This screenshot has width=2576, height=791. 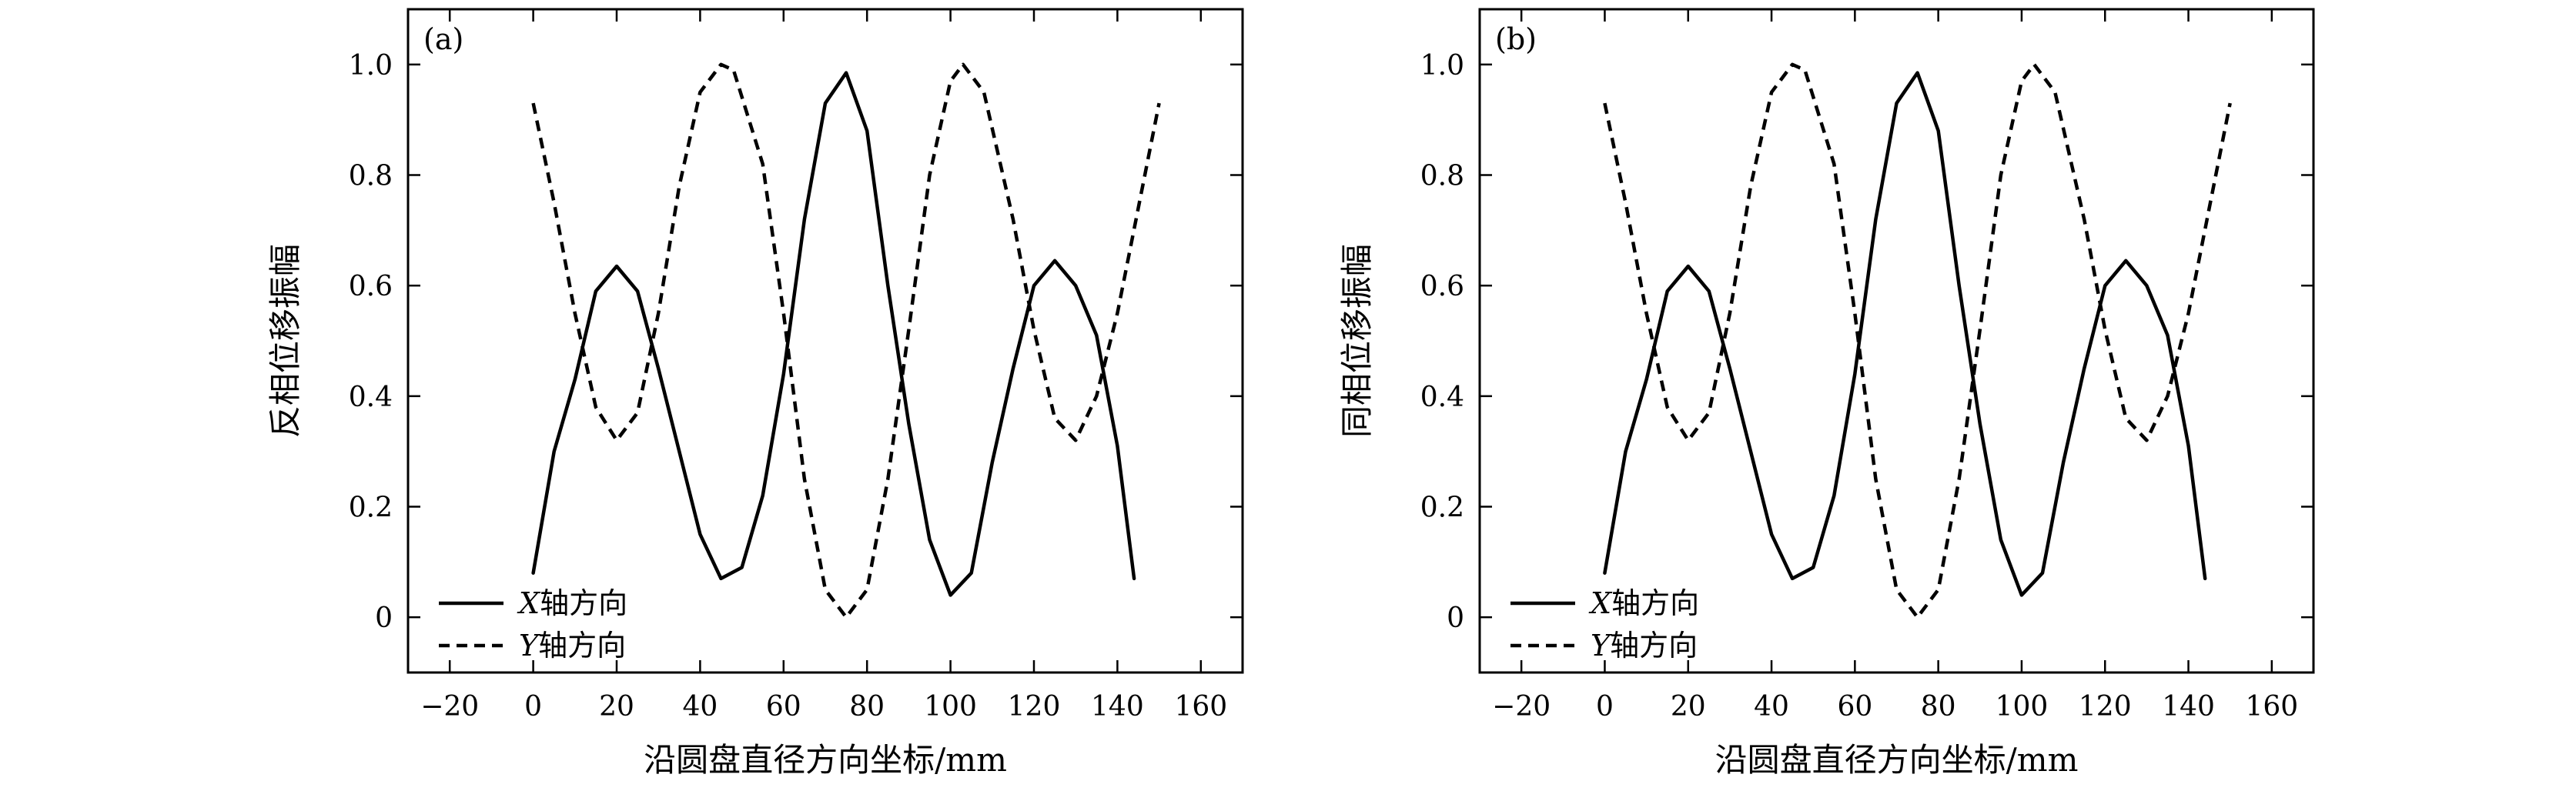 I want to click on y-axis-title: 反相位移振幅, so click(x=285, y=341).